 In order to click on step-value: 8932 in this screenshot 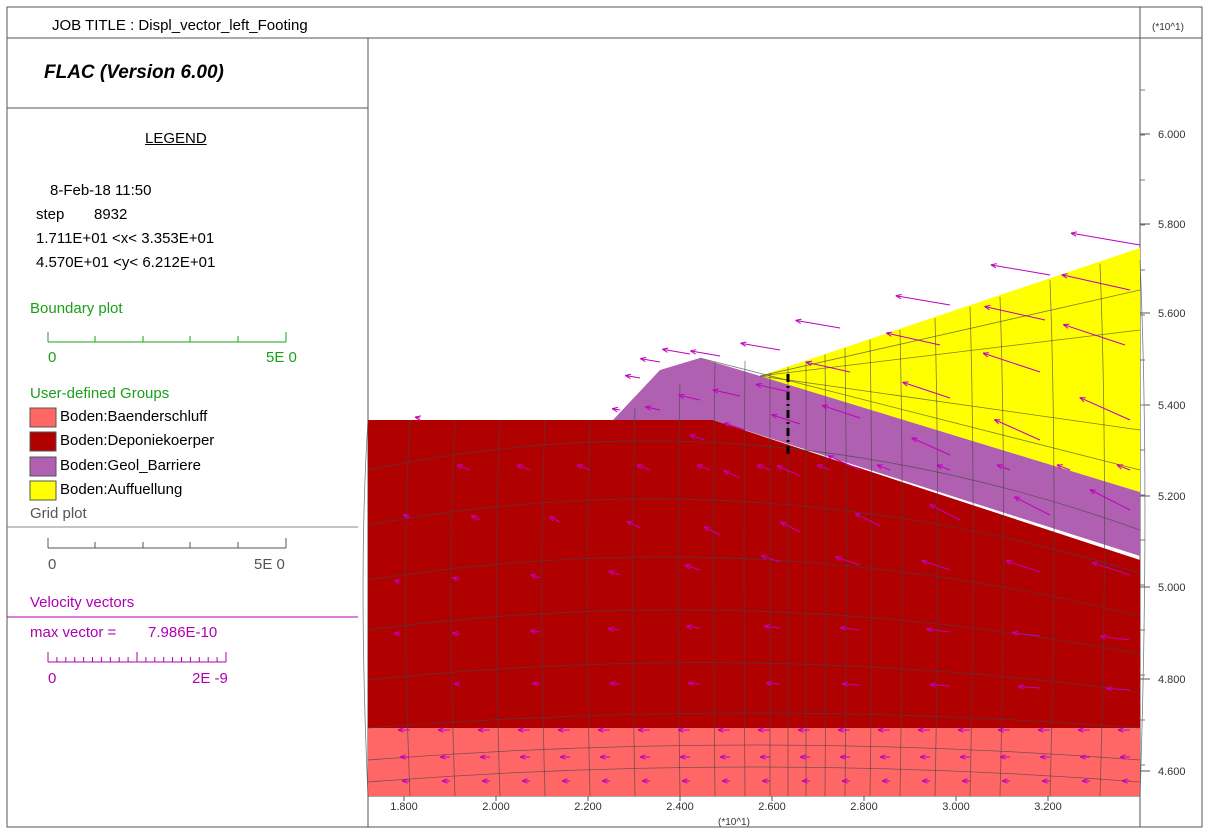, I will do `click(111, 214)`.